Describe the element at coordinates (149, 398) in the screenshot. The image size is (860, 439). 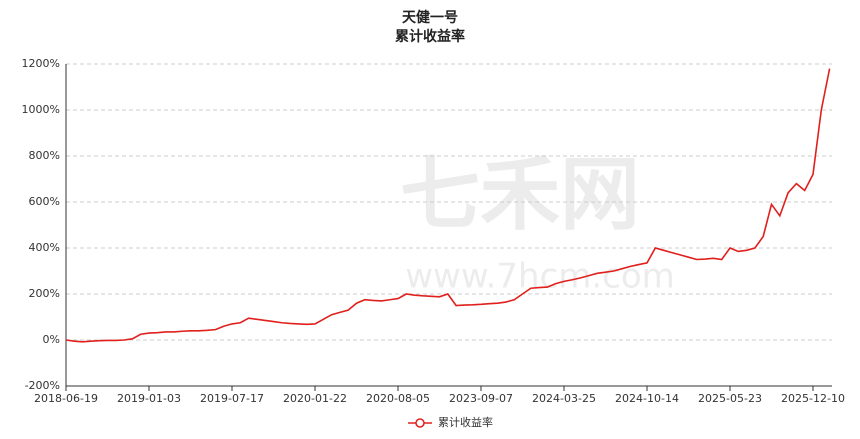
I see `x-tick-label: 2019-01-03` at that location.